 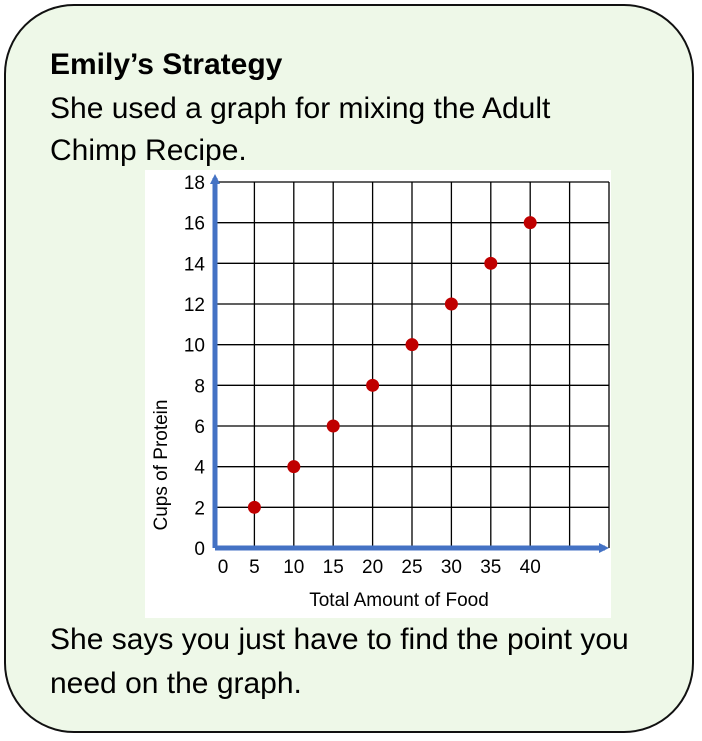 What do you see at coordinates (194, 224) in the screenshot?
I see `y-tick-label: 16` at bounding box center [194, 224].